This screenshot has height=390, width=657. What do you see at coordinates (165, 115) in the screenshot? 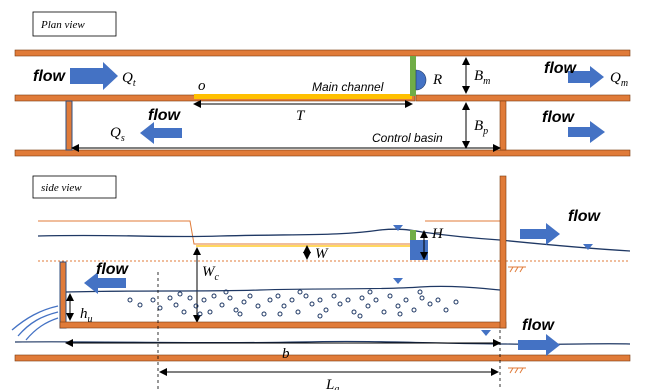
I see `flow-label-basin-left: flow` at bounding box center [165, 115].